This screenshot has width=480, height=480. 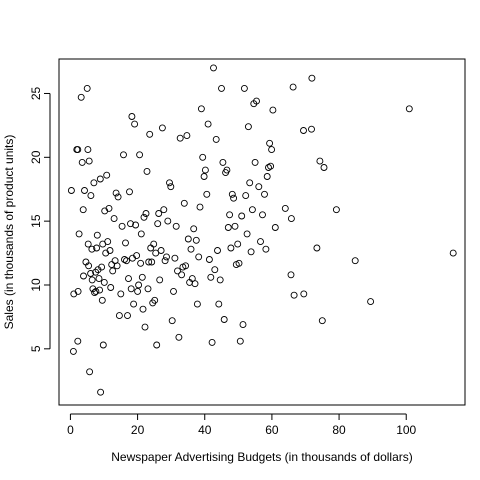 What do you see at coordinates (406, 430) in the screenshot?
I see `x-tick-label: 100` at bounding box center [406, 430].